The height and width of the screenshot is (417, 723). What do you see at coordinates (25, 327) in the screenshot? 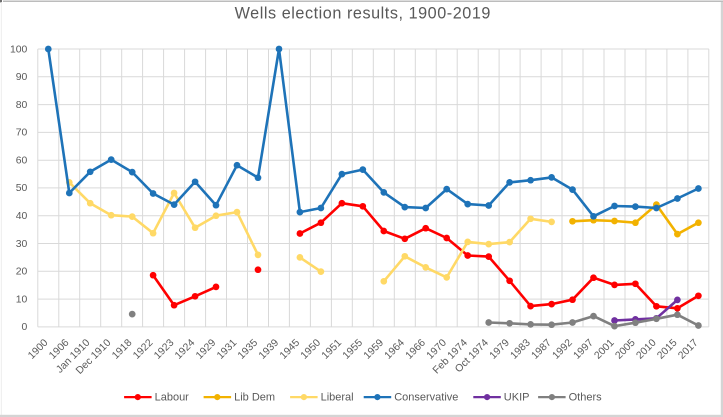
I see `svg-text: 0` at bounding box center [25, 327].